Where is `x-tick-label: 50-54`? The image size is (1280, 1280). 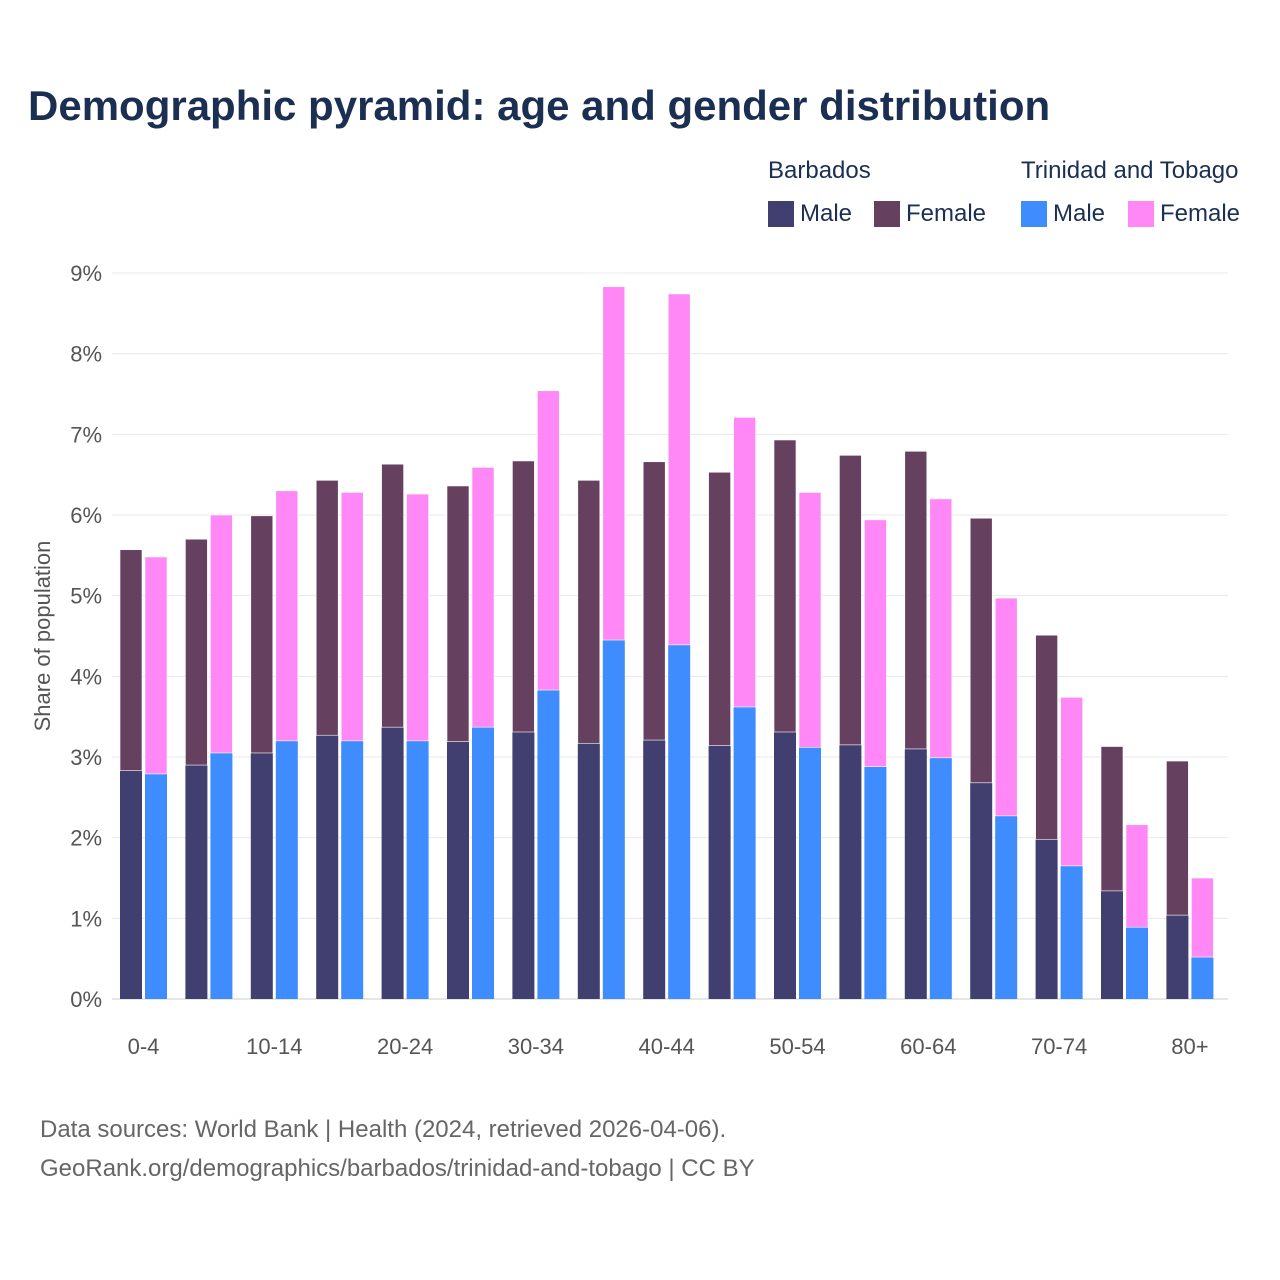
x-tick-label: 50-54 is located at coordinates (797, 1046).